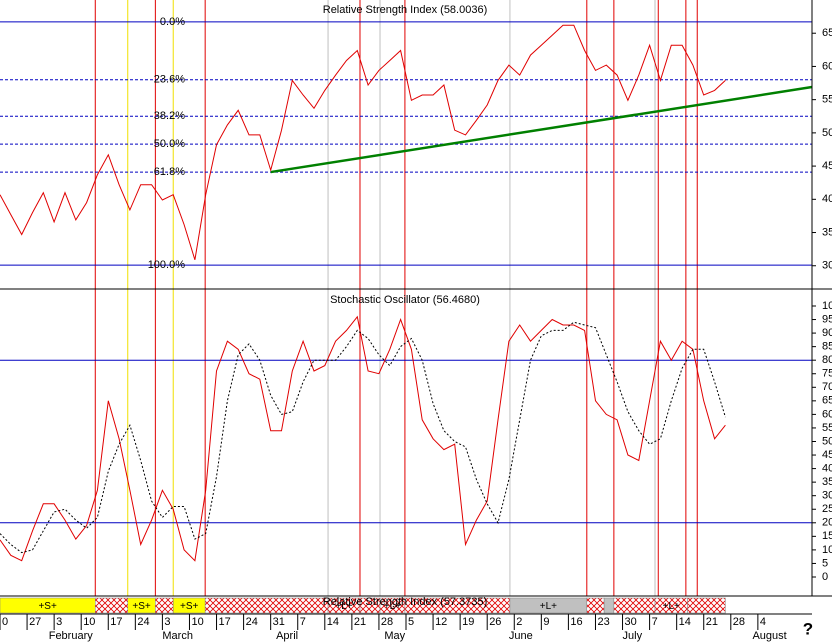 This screenshot has height=643, width=832. What do you see at coordinates (172, 22) in the screenshot?
I see `reference-label: 0.0%` at bounding box center [172, 22].